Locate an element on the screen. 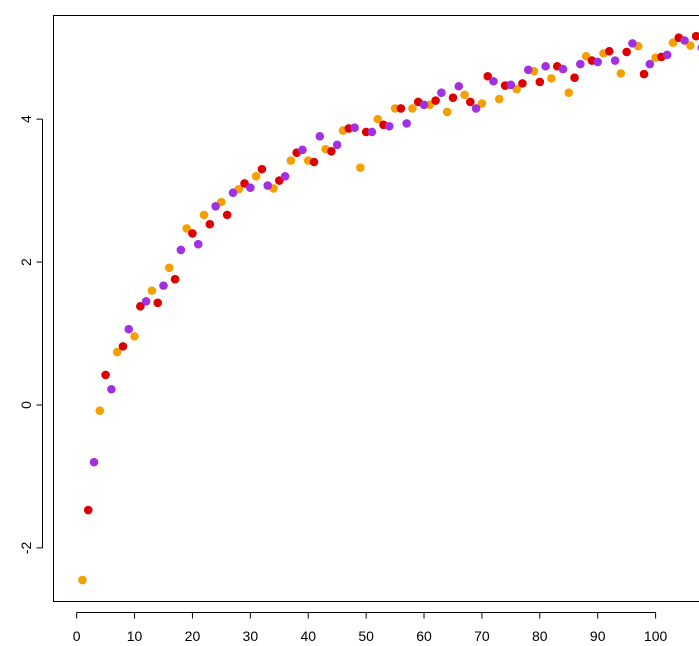 This screenshot has width=699, height=646. y-axis: -2 0 2 4 is located at coordinates (30, 334).